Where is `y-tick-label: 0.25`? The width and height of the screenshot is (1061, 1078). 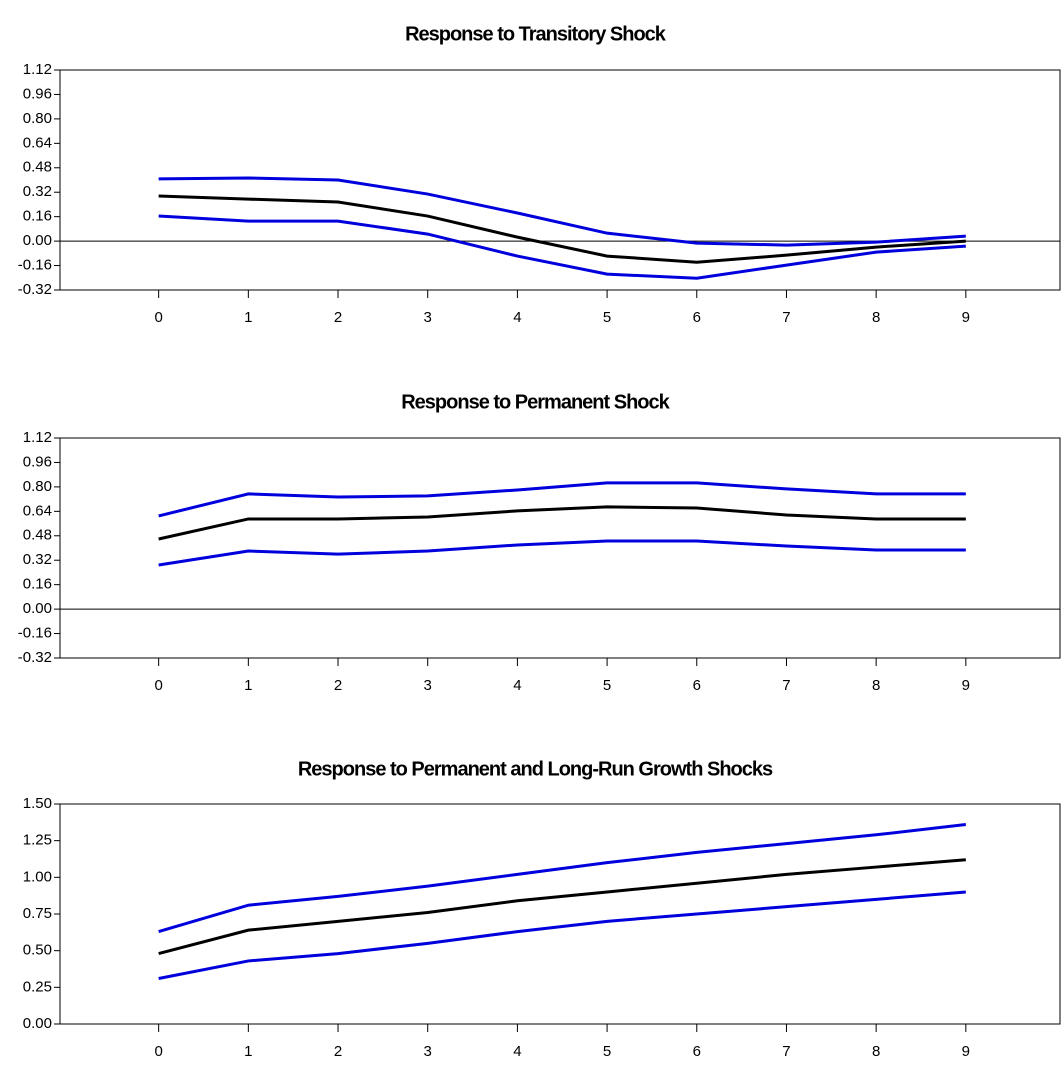 y-tick-label: 0.25 is located at coordinates (37, 986).